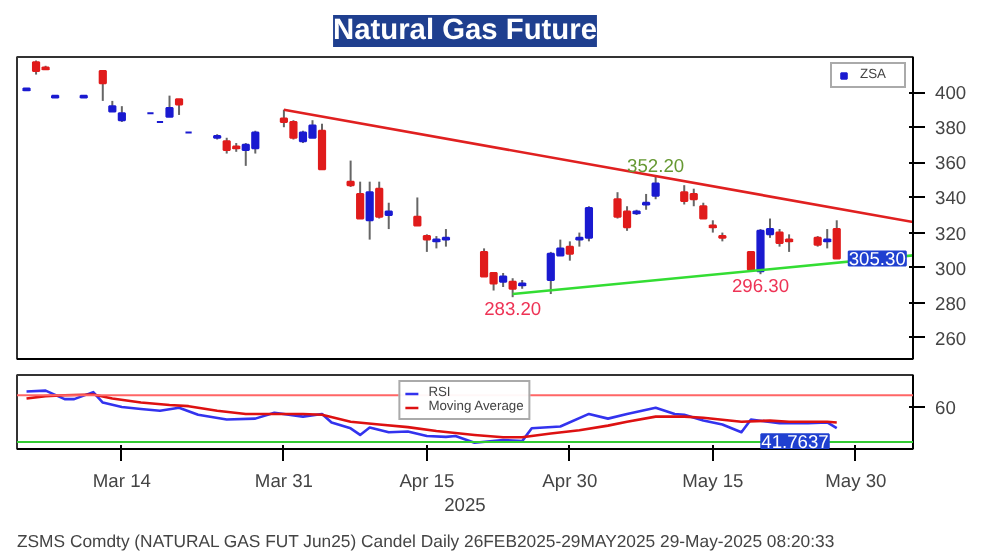 The height and width of the screenshot is (560, 1000). Describe the element at coordinates (951, 93) in the screenshot. I see `y-tick-label: 400` at that location.